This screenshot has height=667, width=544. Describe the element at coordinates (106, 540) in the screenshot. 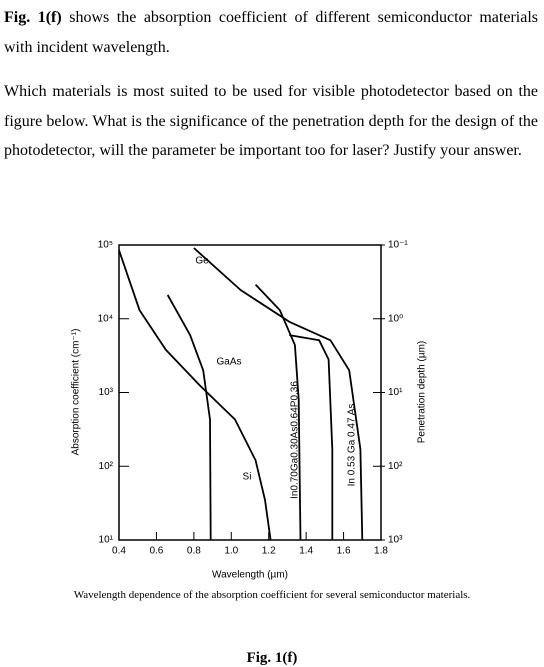

I see `y-tick-label: 10¹` at that location.